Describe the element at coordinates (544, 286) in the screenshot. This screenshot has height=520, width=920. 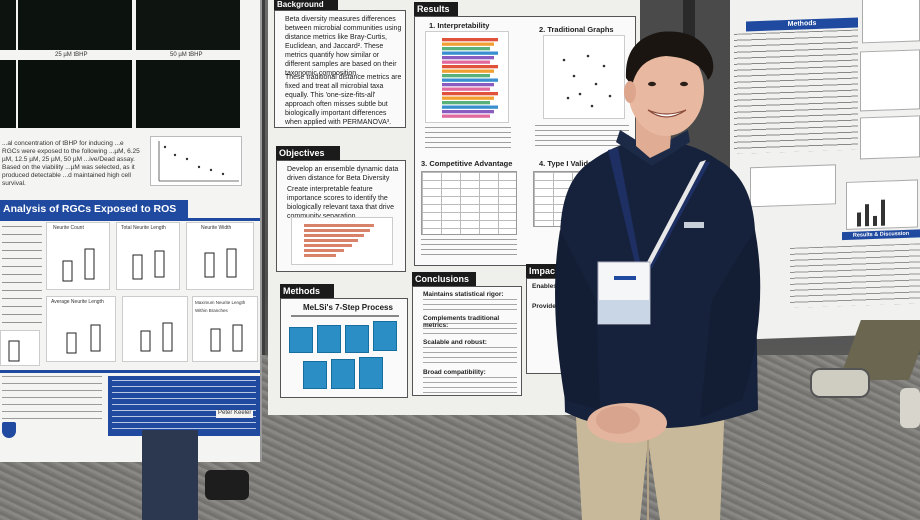
I see `impact-item: Enables` at that location.